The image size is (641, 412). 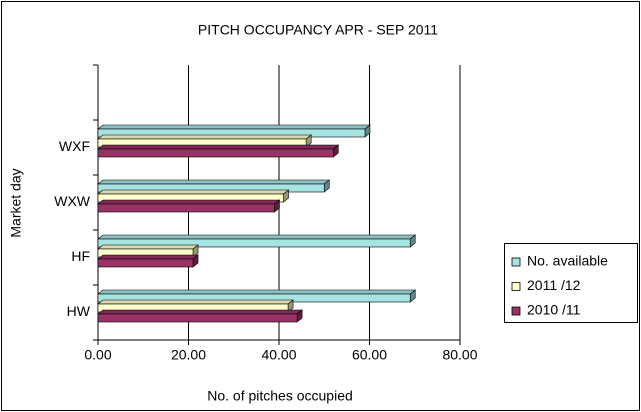 What do you see at coordinates (369, 355) in the screenshot?
I see `x-tick-label: 60.00` at bounding box center [369, 355].